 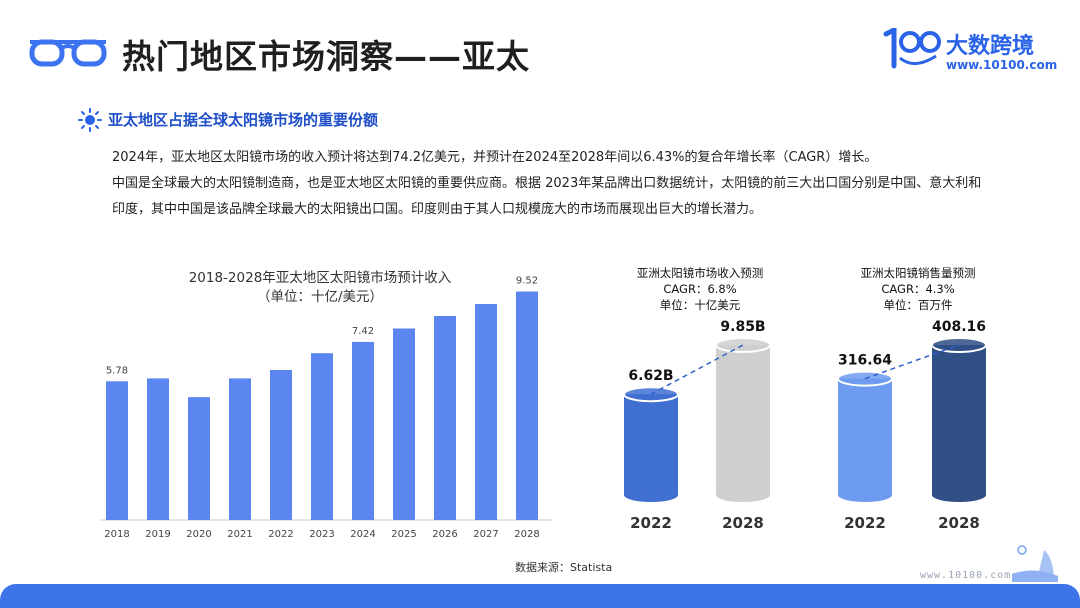 I want to click on x-tick-2028: 2028, so click(x=526, y=534).